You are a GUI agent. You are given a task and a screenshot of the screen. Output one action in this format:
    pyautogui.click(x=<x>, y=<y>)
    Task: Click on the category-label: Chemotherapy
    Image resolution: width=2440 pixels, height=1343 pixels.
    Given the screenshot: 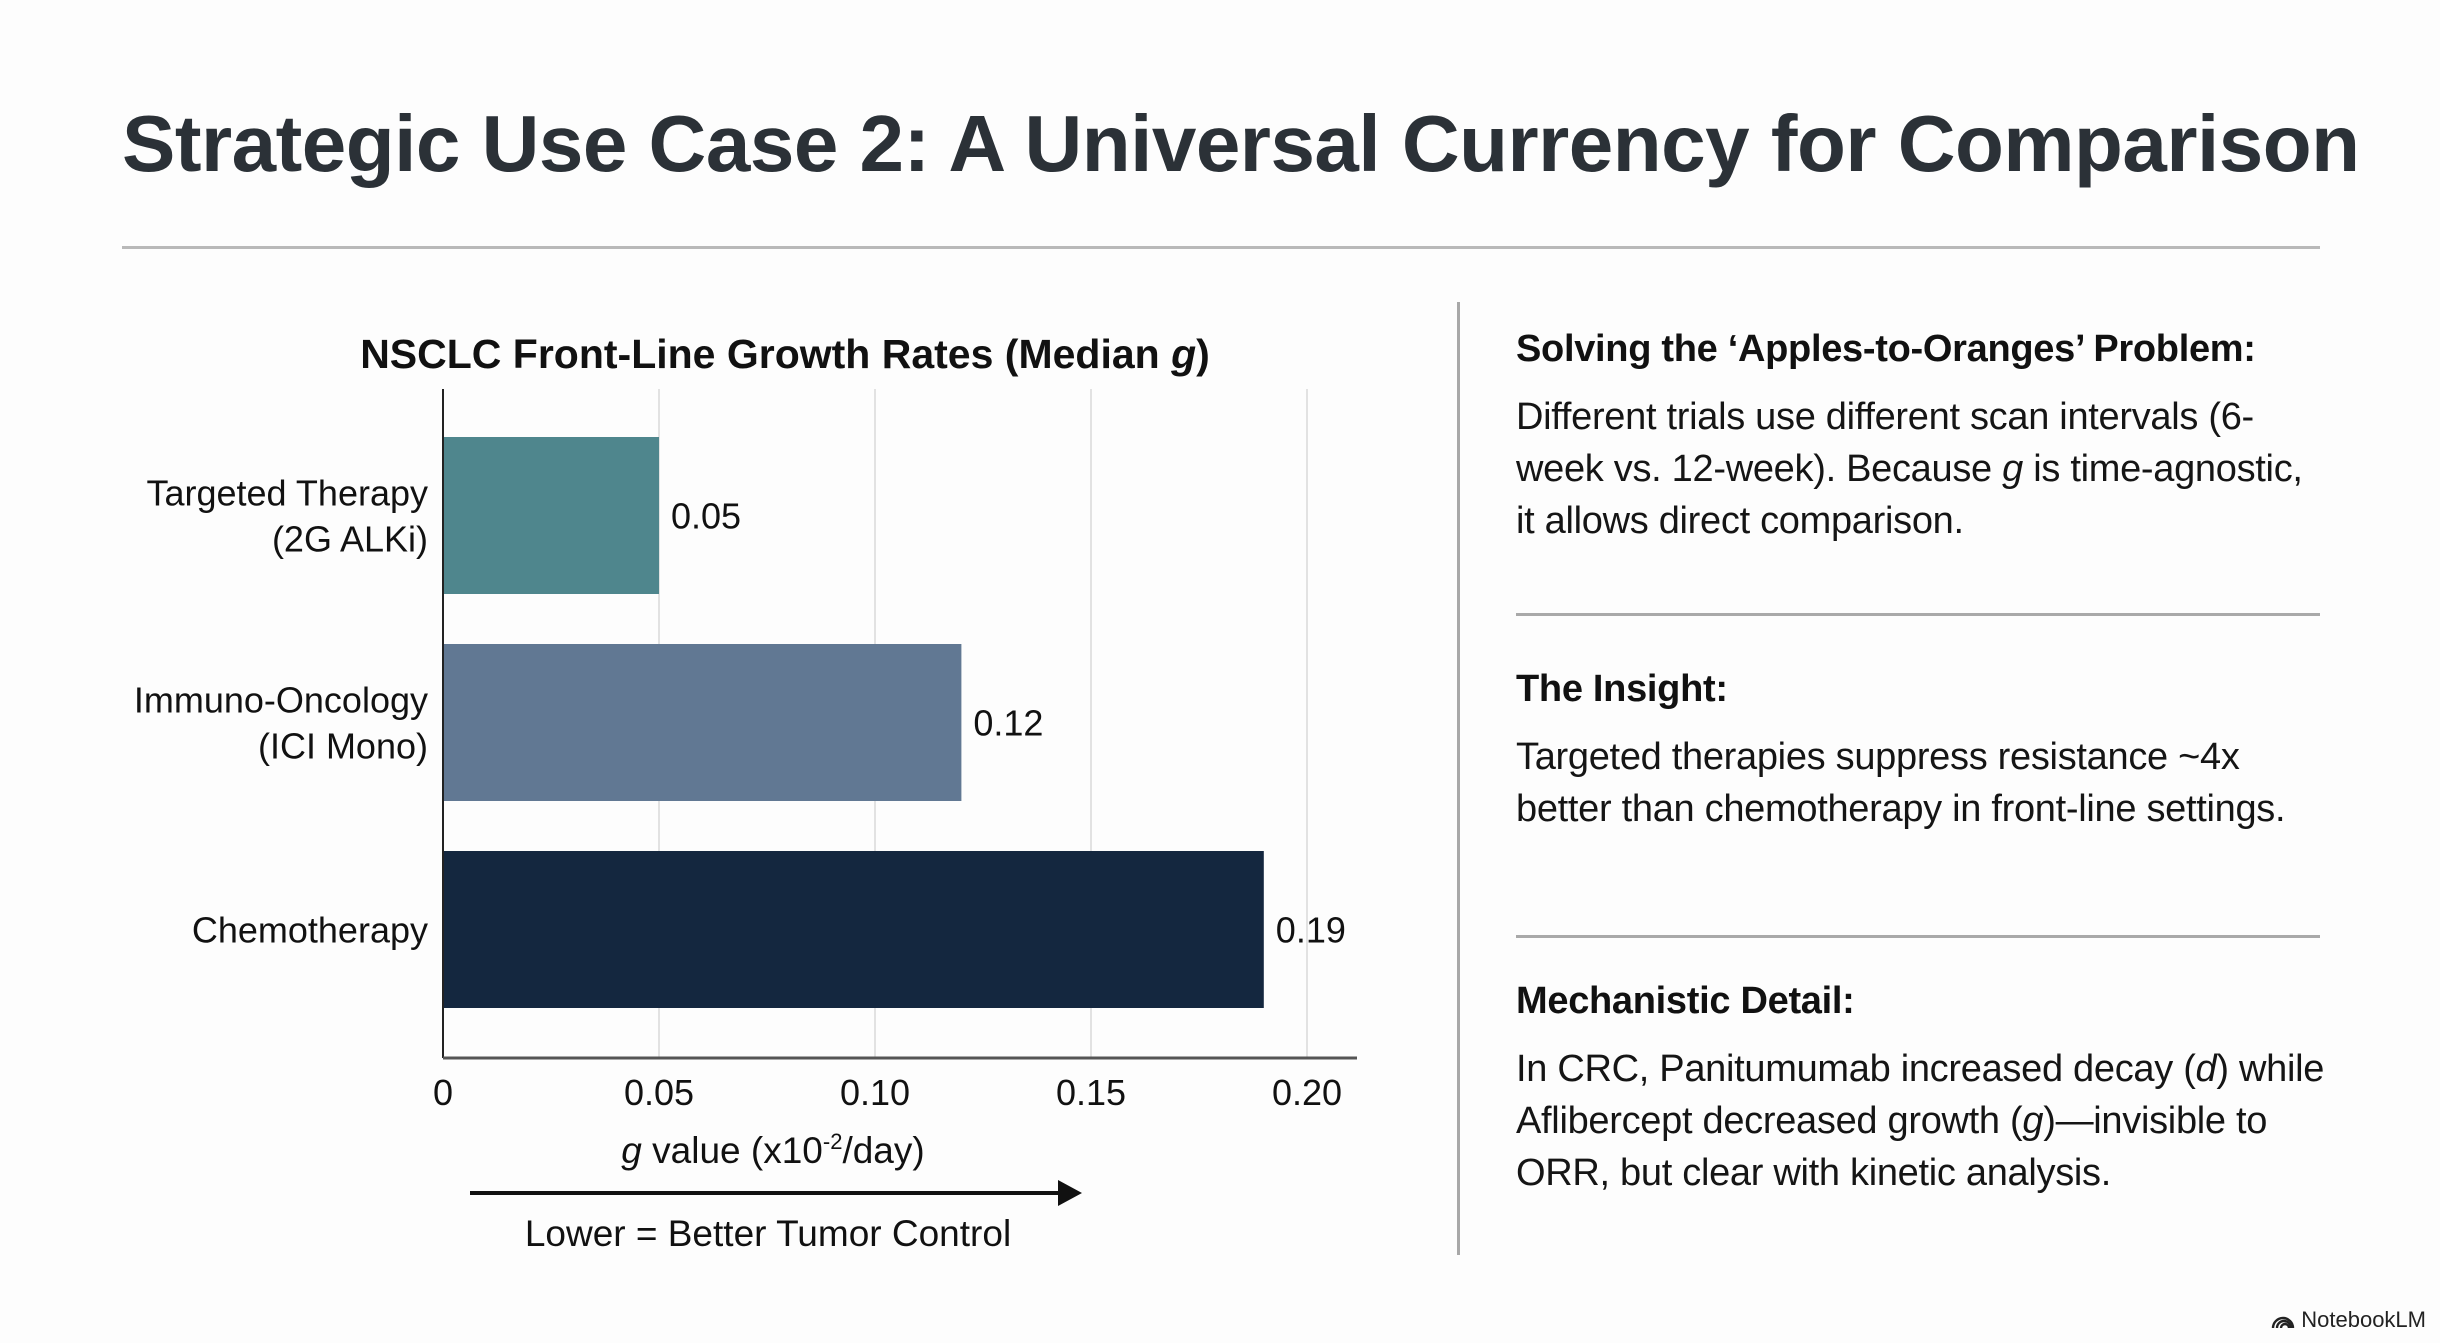 What is the action you would take?
    pyautogui.click(x=310, y=930)
    